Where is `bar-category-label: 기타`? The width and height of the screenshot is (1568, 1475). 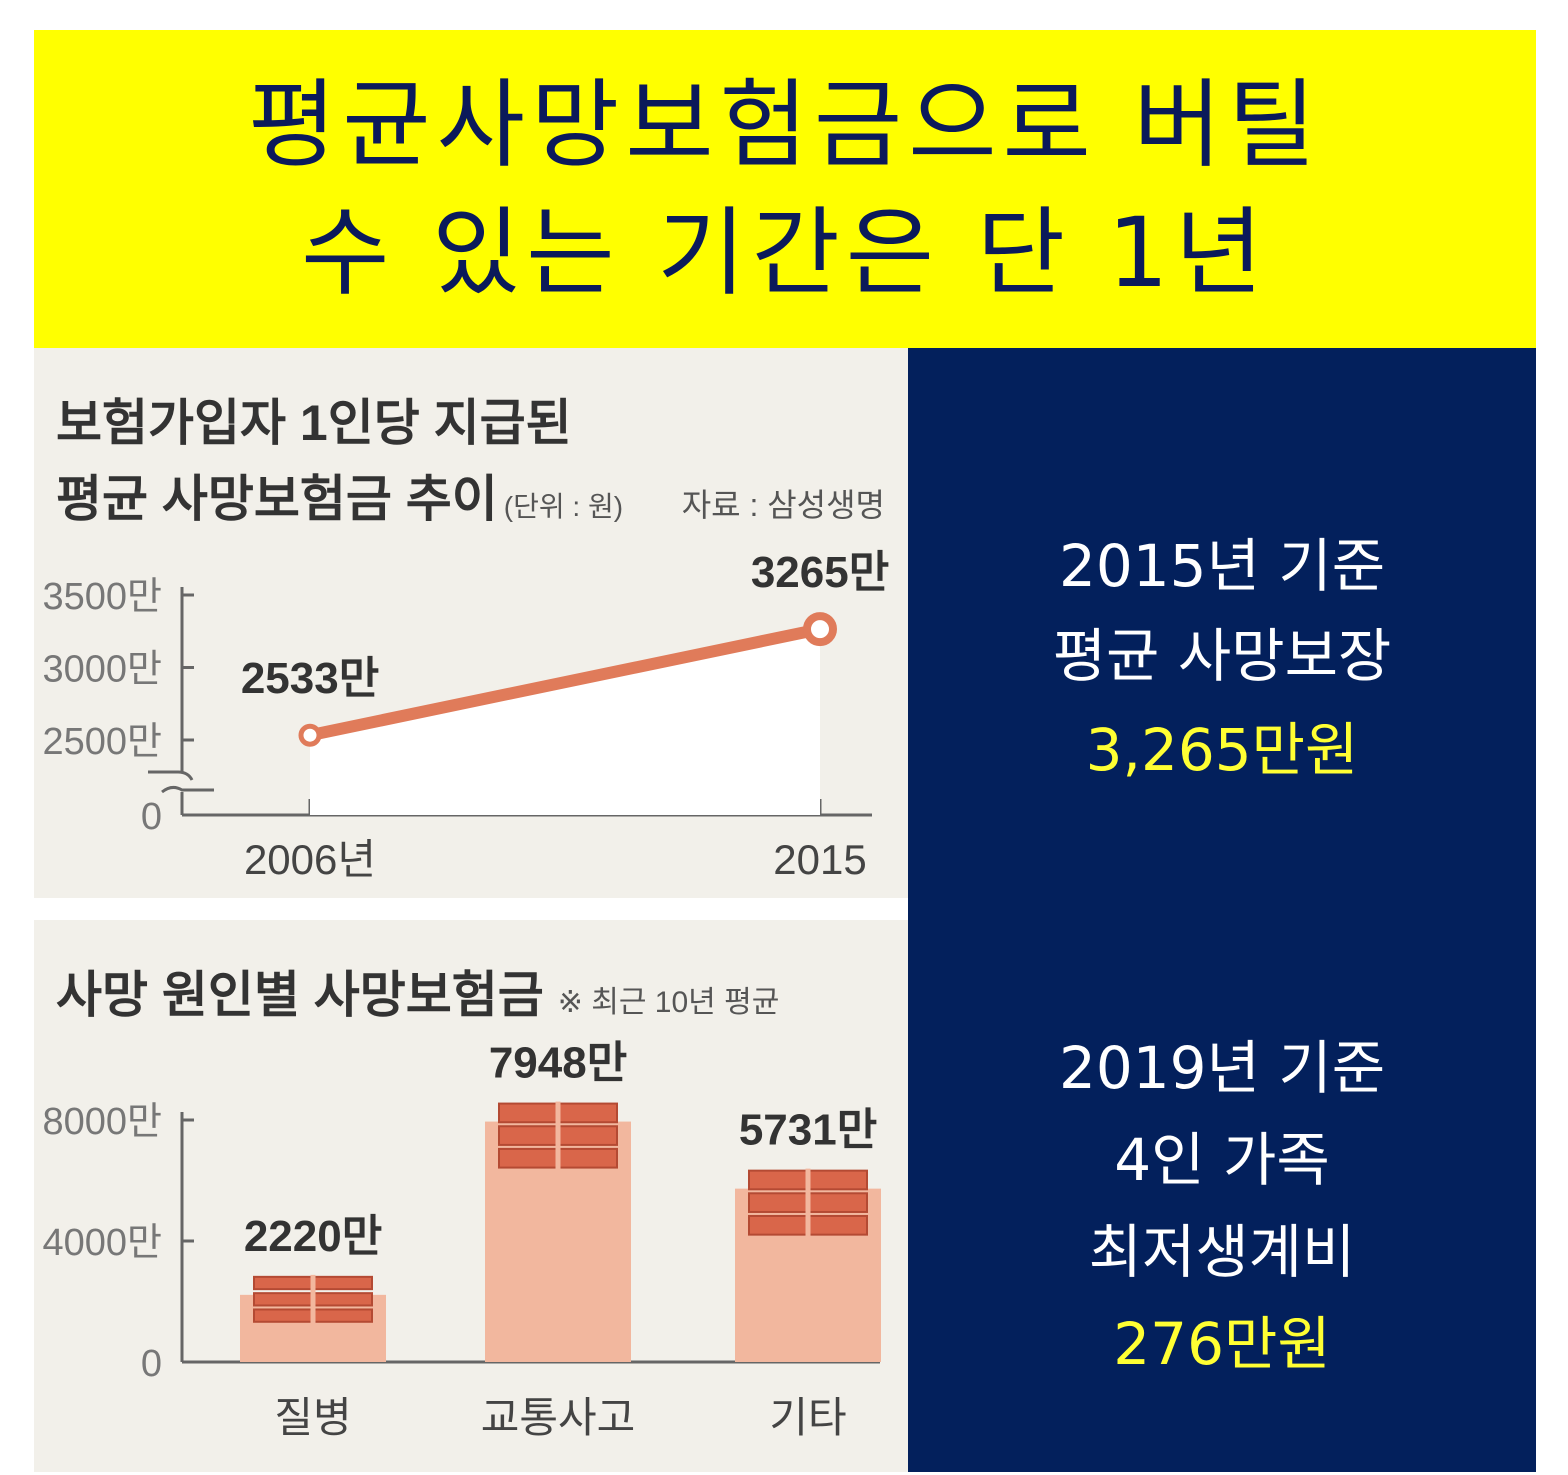 bar-category-label: 기타 is located at coordinates (807, 1417).